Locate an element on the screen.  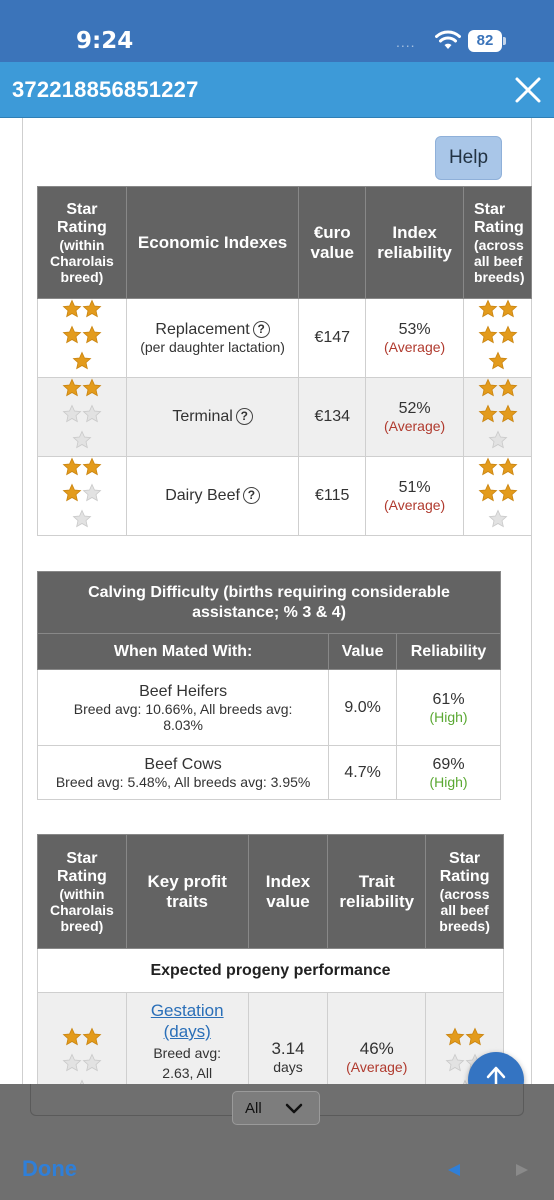
close-icon is located at coordinates (528, 90).